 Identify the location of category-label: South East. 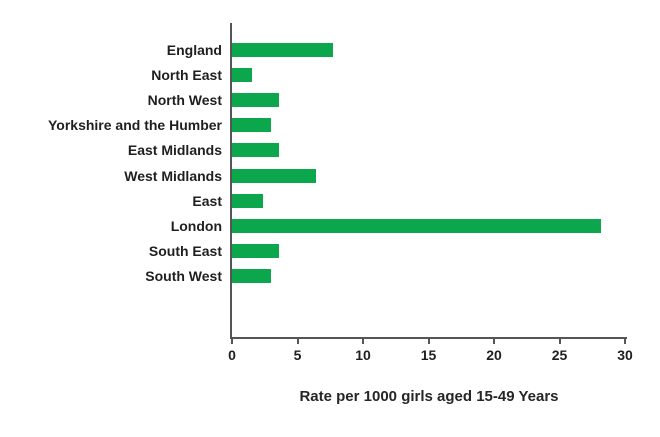
(185, 250).